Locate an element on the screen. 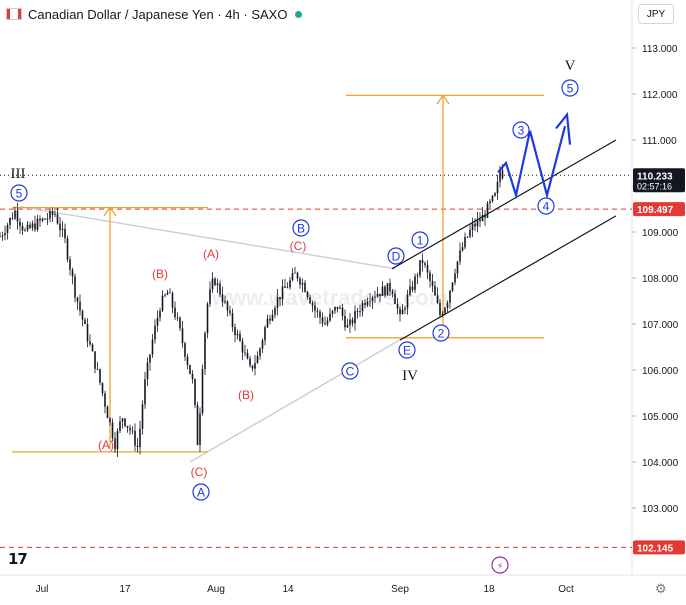  wave-label-blue-1: 1 is located at coordinates (420, 241).